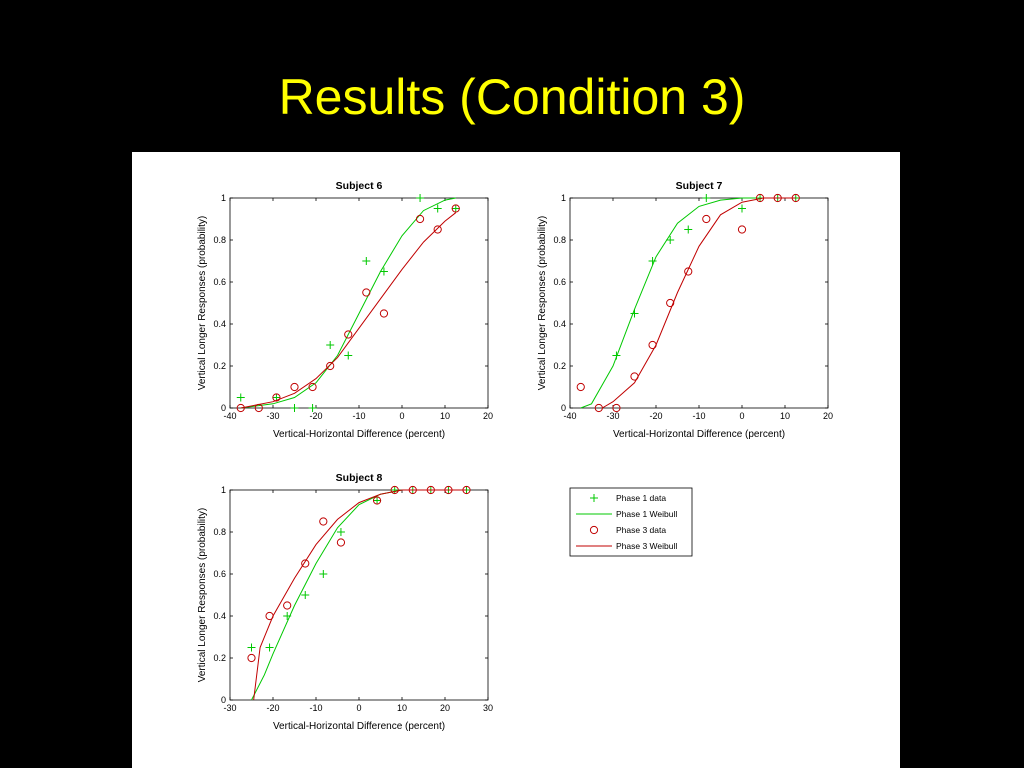  Describe the element at coordinates (359, 186) in the screenshot. I see `chart-title: Subject 6` at that location.